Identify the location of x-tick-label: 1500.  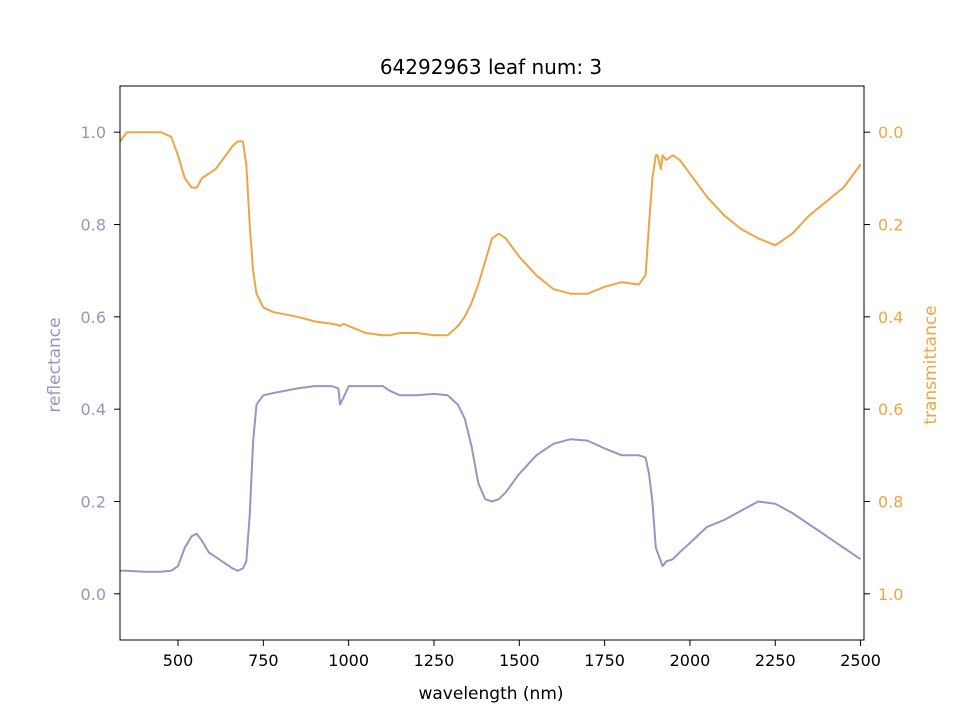
(519, 660).